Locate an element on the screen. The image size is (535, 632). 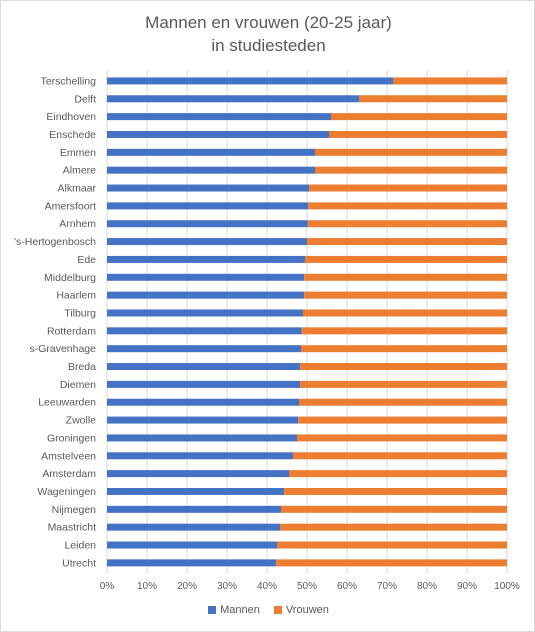
category-label: Zwolle is located at coordinates (81, 421).